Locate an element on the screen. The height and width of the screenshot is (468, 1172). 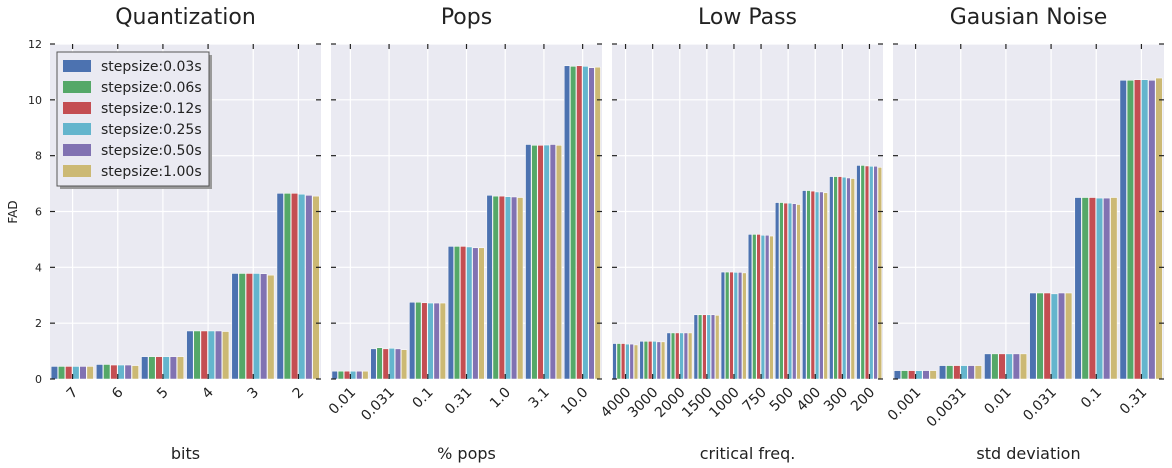
bar-gausian-noise-stepsize0.12s-0.1 is located at coordinates (1092, 288).